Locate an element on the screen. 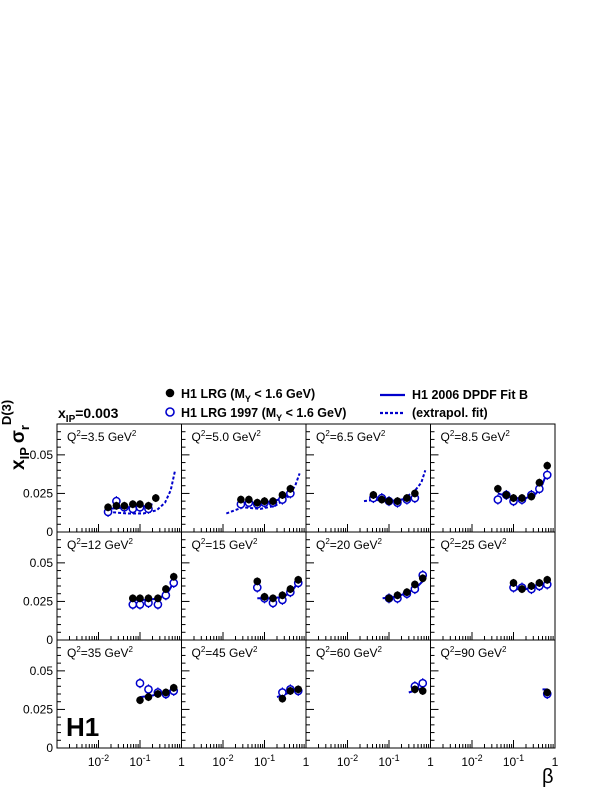 This screenshot has height=795, width=610. panel-label: Q2=20 GeV2 is located at coordinates (349, 544).